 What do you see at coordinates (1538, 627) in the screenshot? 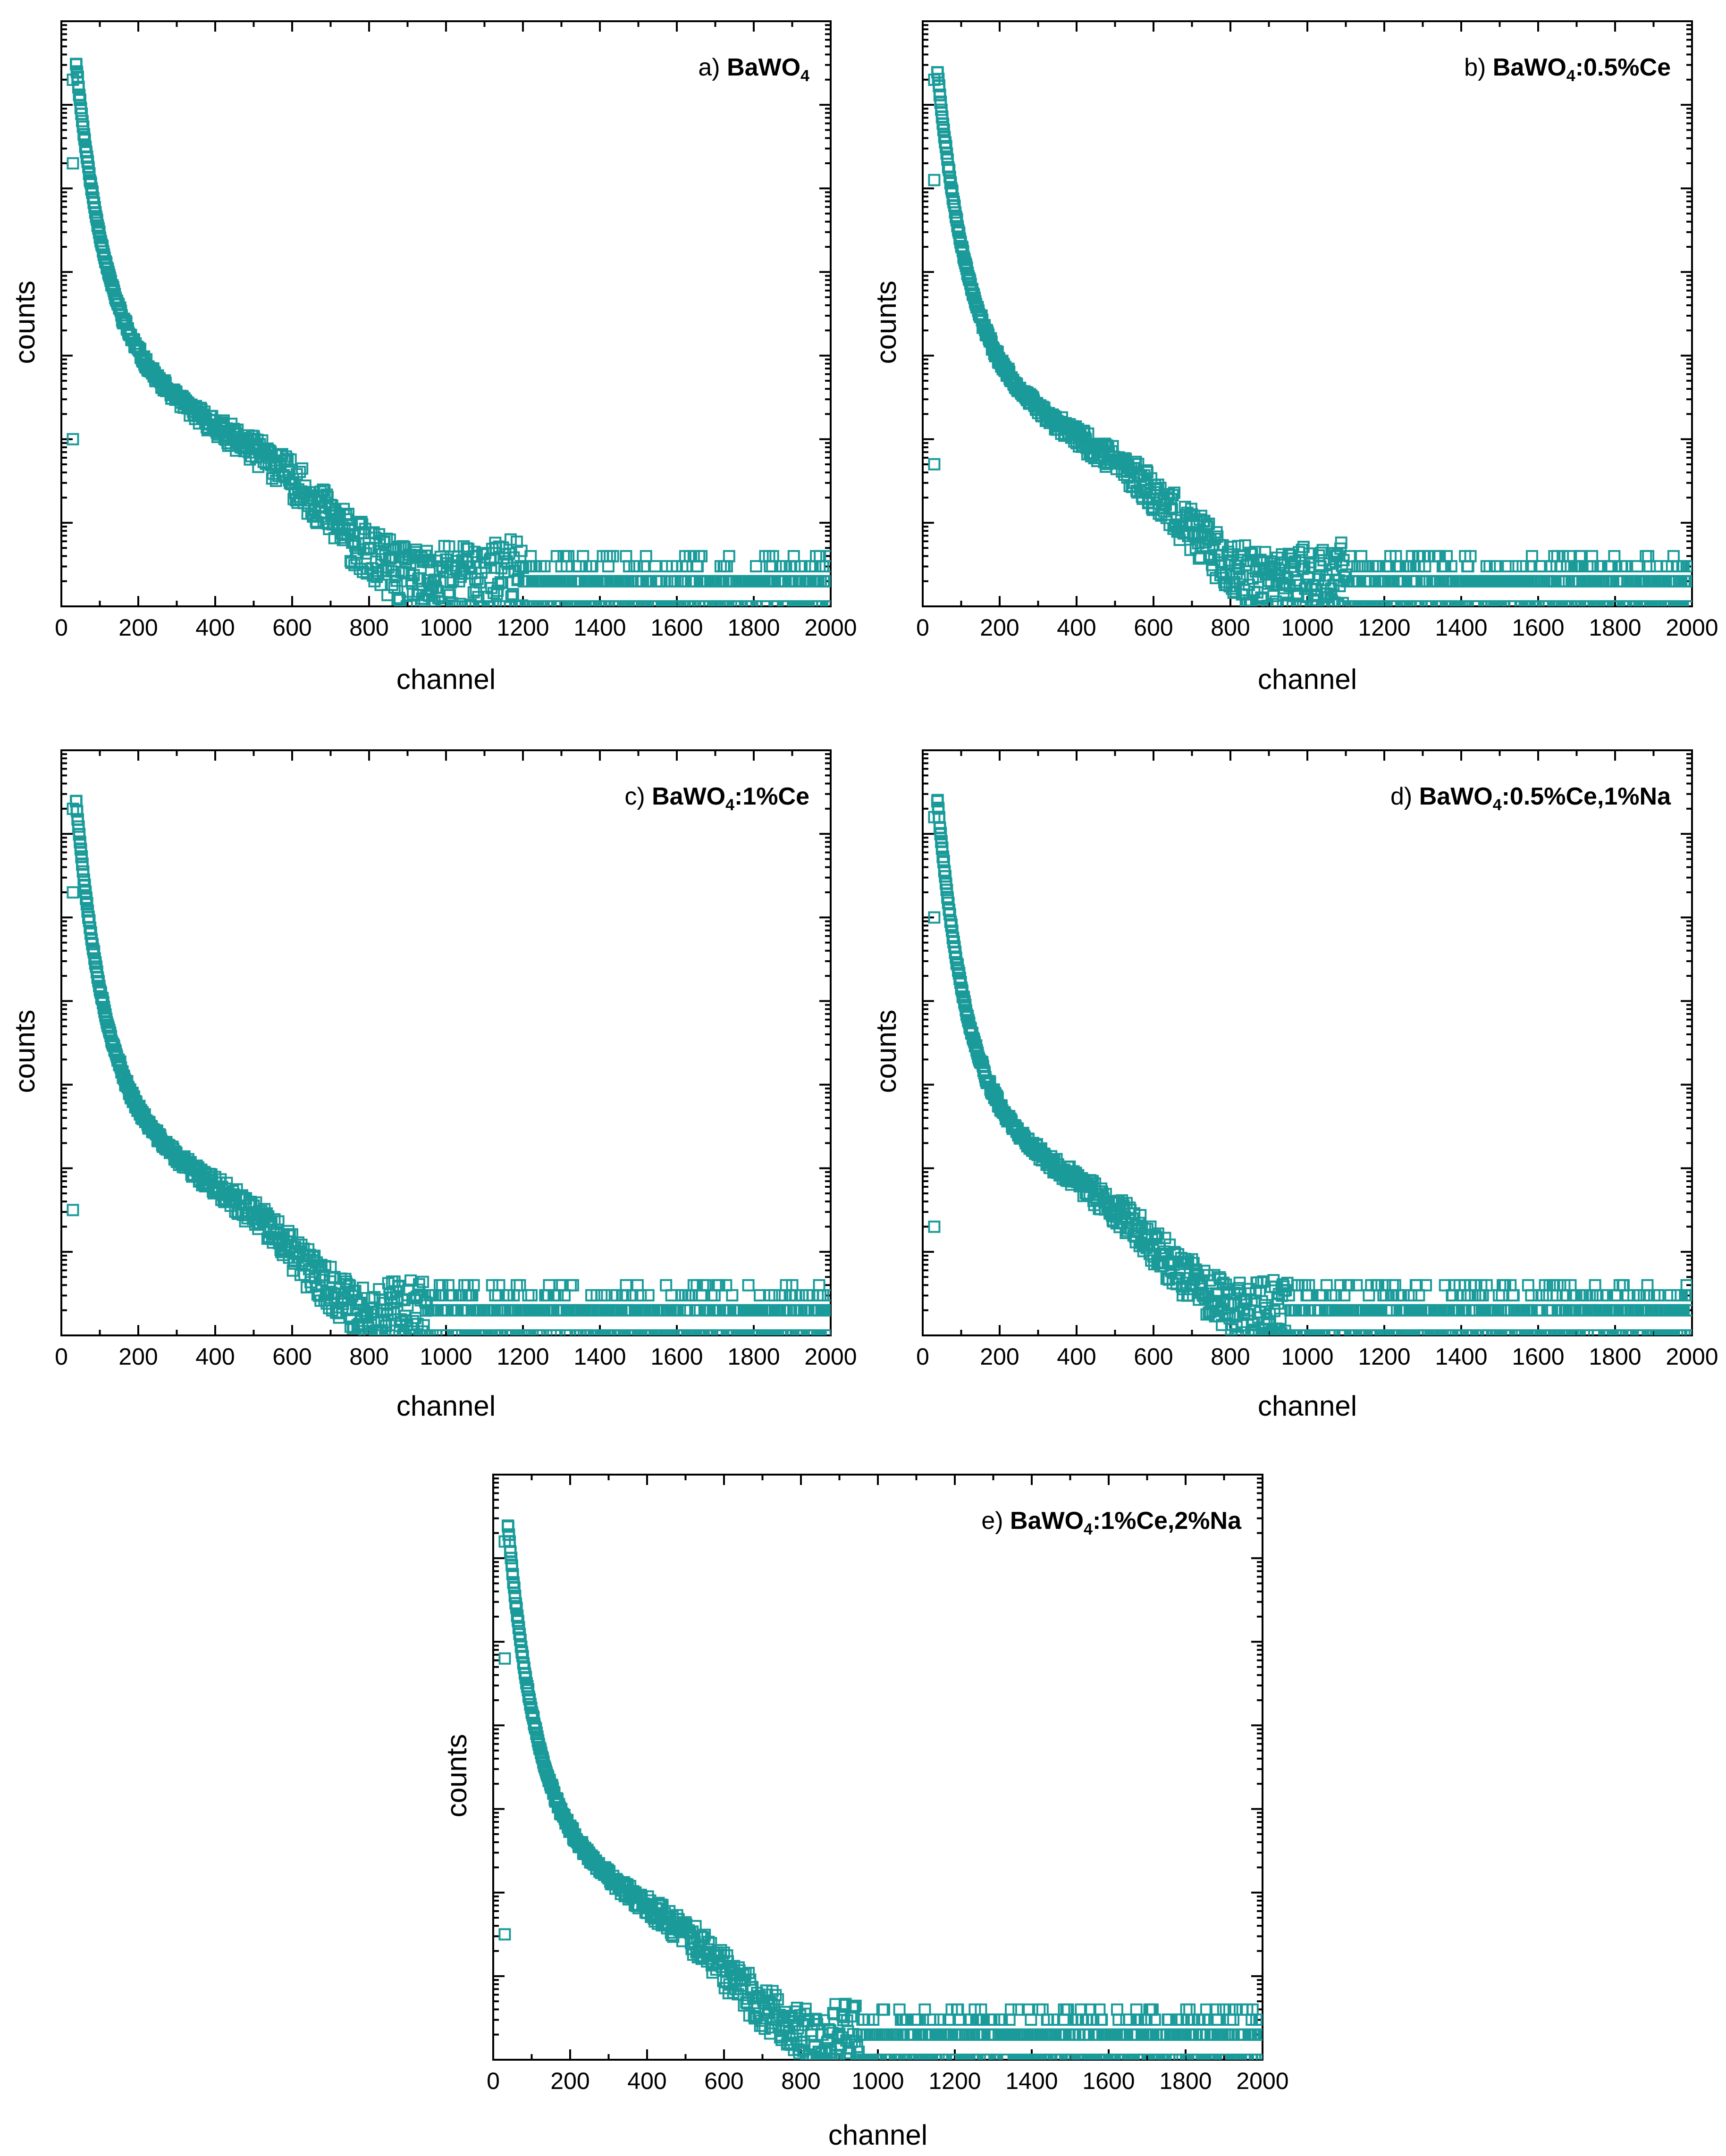
I see `x-tick-label: 1600` at bounding box center [1538, 627].